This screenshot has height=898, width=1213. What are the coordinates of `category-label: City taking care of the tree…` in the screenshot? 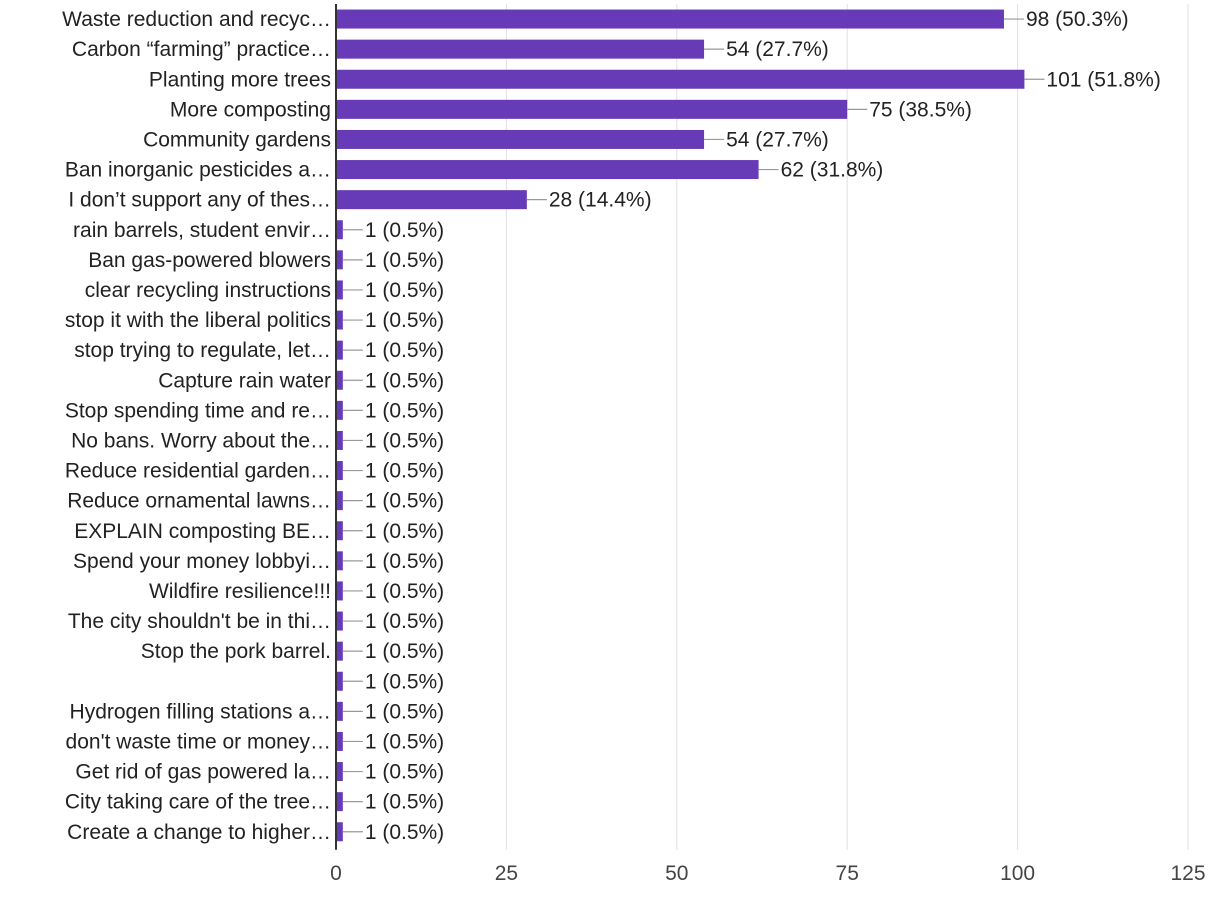 It's located at (198, 802).